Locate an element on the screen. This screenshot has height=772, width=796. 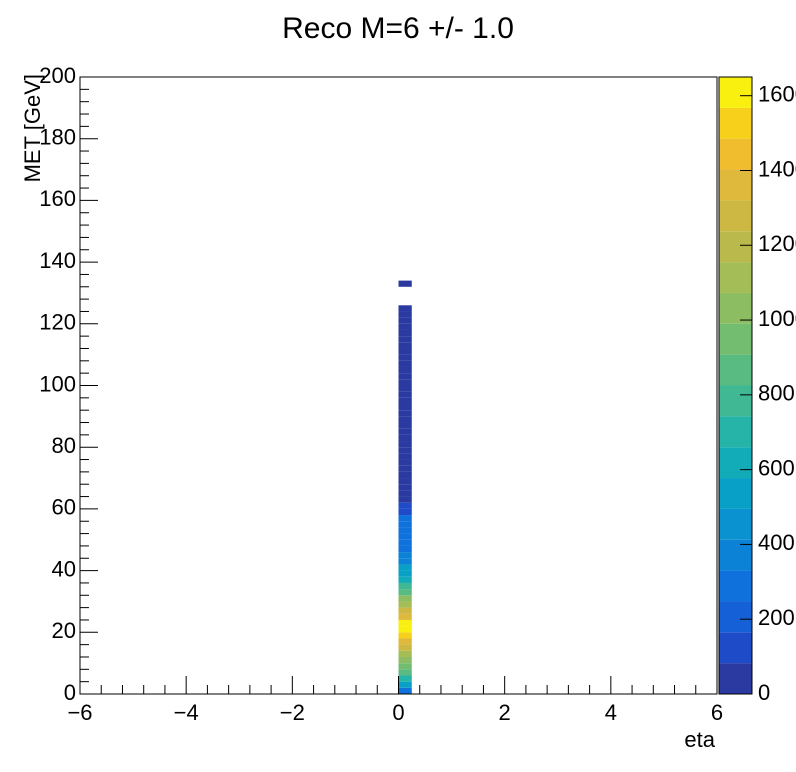
chart-title: Reco M=6 +/- 1.0 is located at coordinates (398, 28).